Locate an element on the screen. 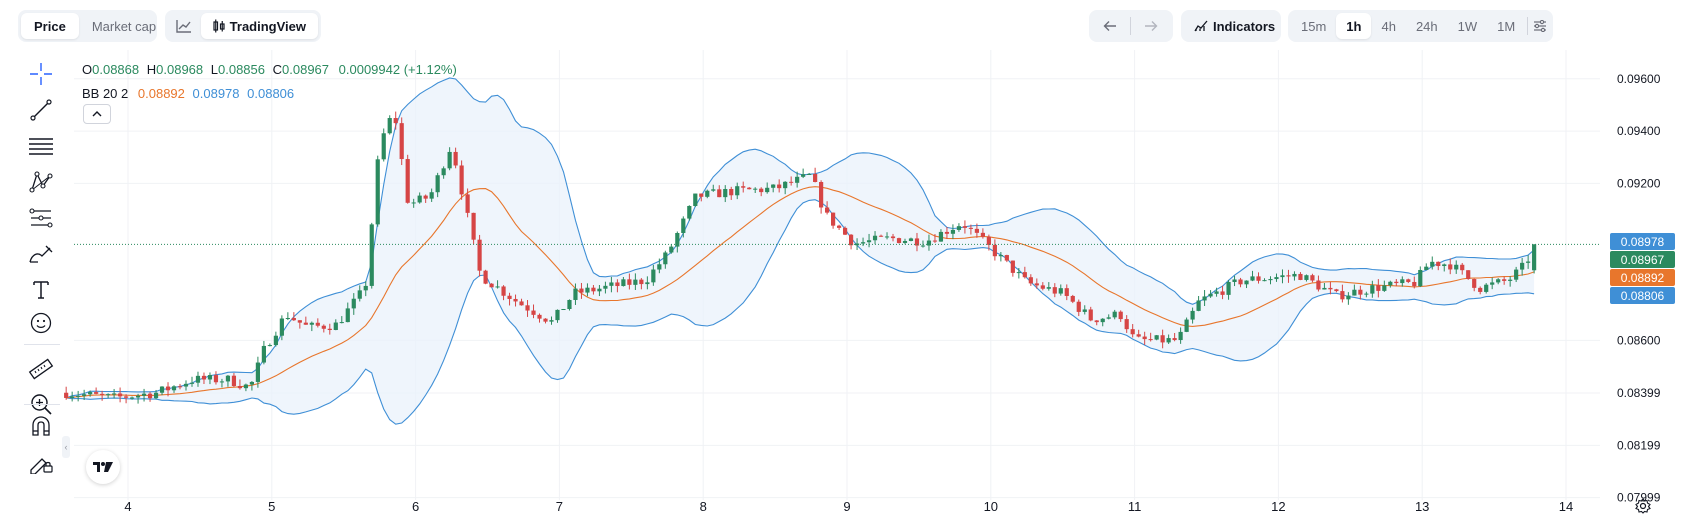  change-value: 0.0009942 (+1.12%) is located at coordinates (397, 69).